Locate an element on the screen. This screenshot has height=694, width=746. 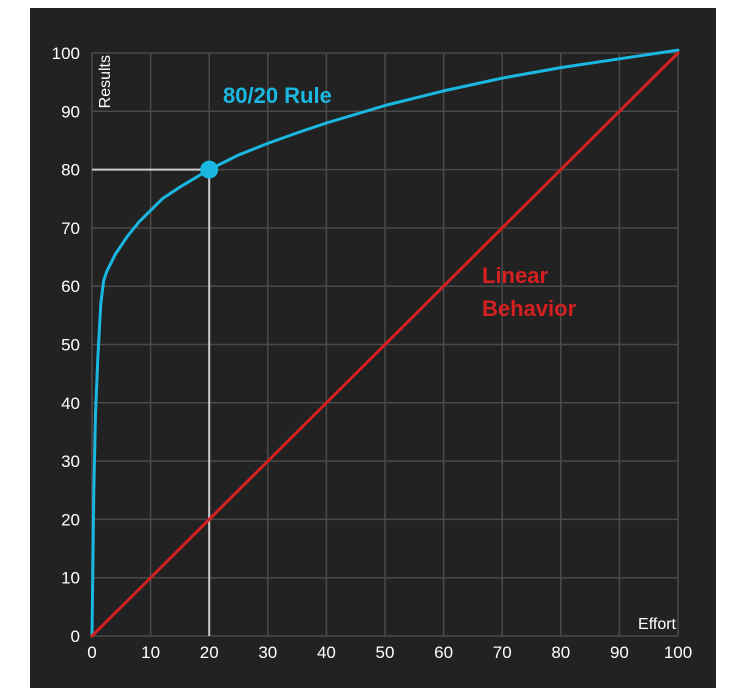
x-tick-label: 10 is located at coordinates (150, 652).